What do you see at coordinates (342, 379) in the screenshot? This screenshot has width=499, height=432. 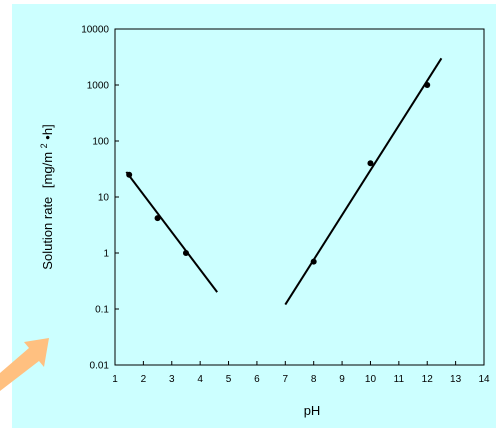 I see `x-tick-label: 9` at bounding box center [342, 379].